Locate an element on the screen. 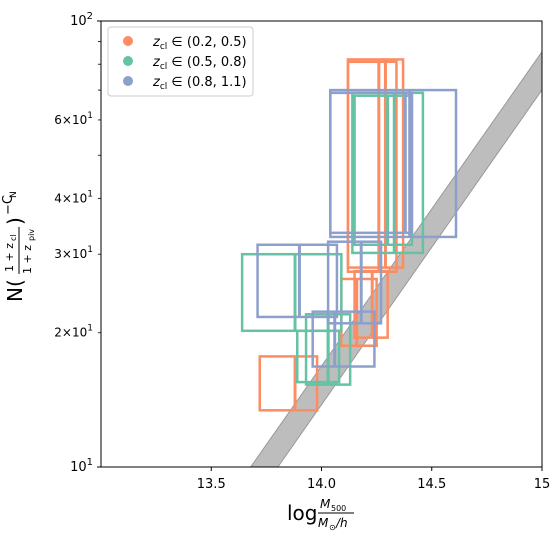  y-tick-label: 3×10¹ is located at coordinates (73, 253).